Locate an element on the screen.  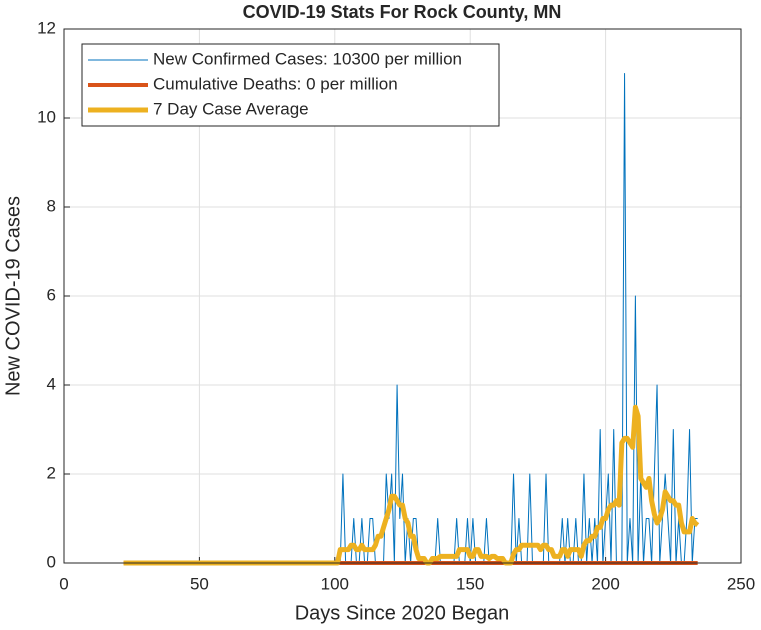
x-tick-label: 150 is located at coordinates (470, 583).